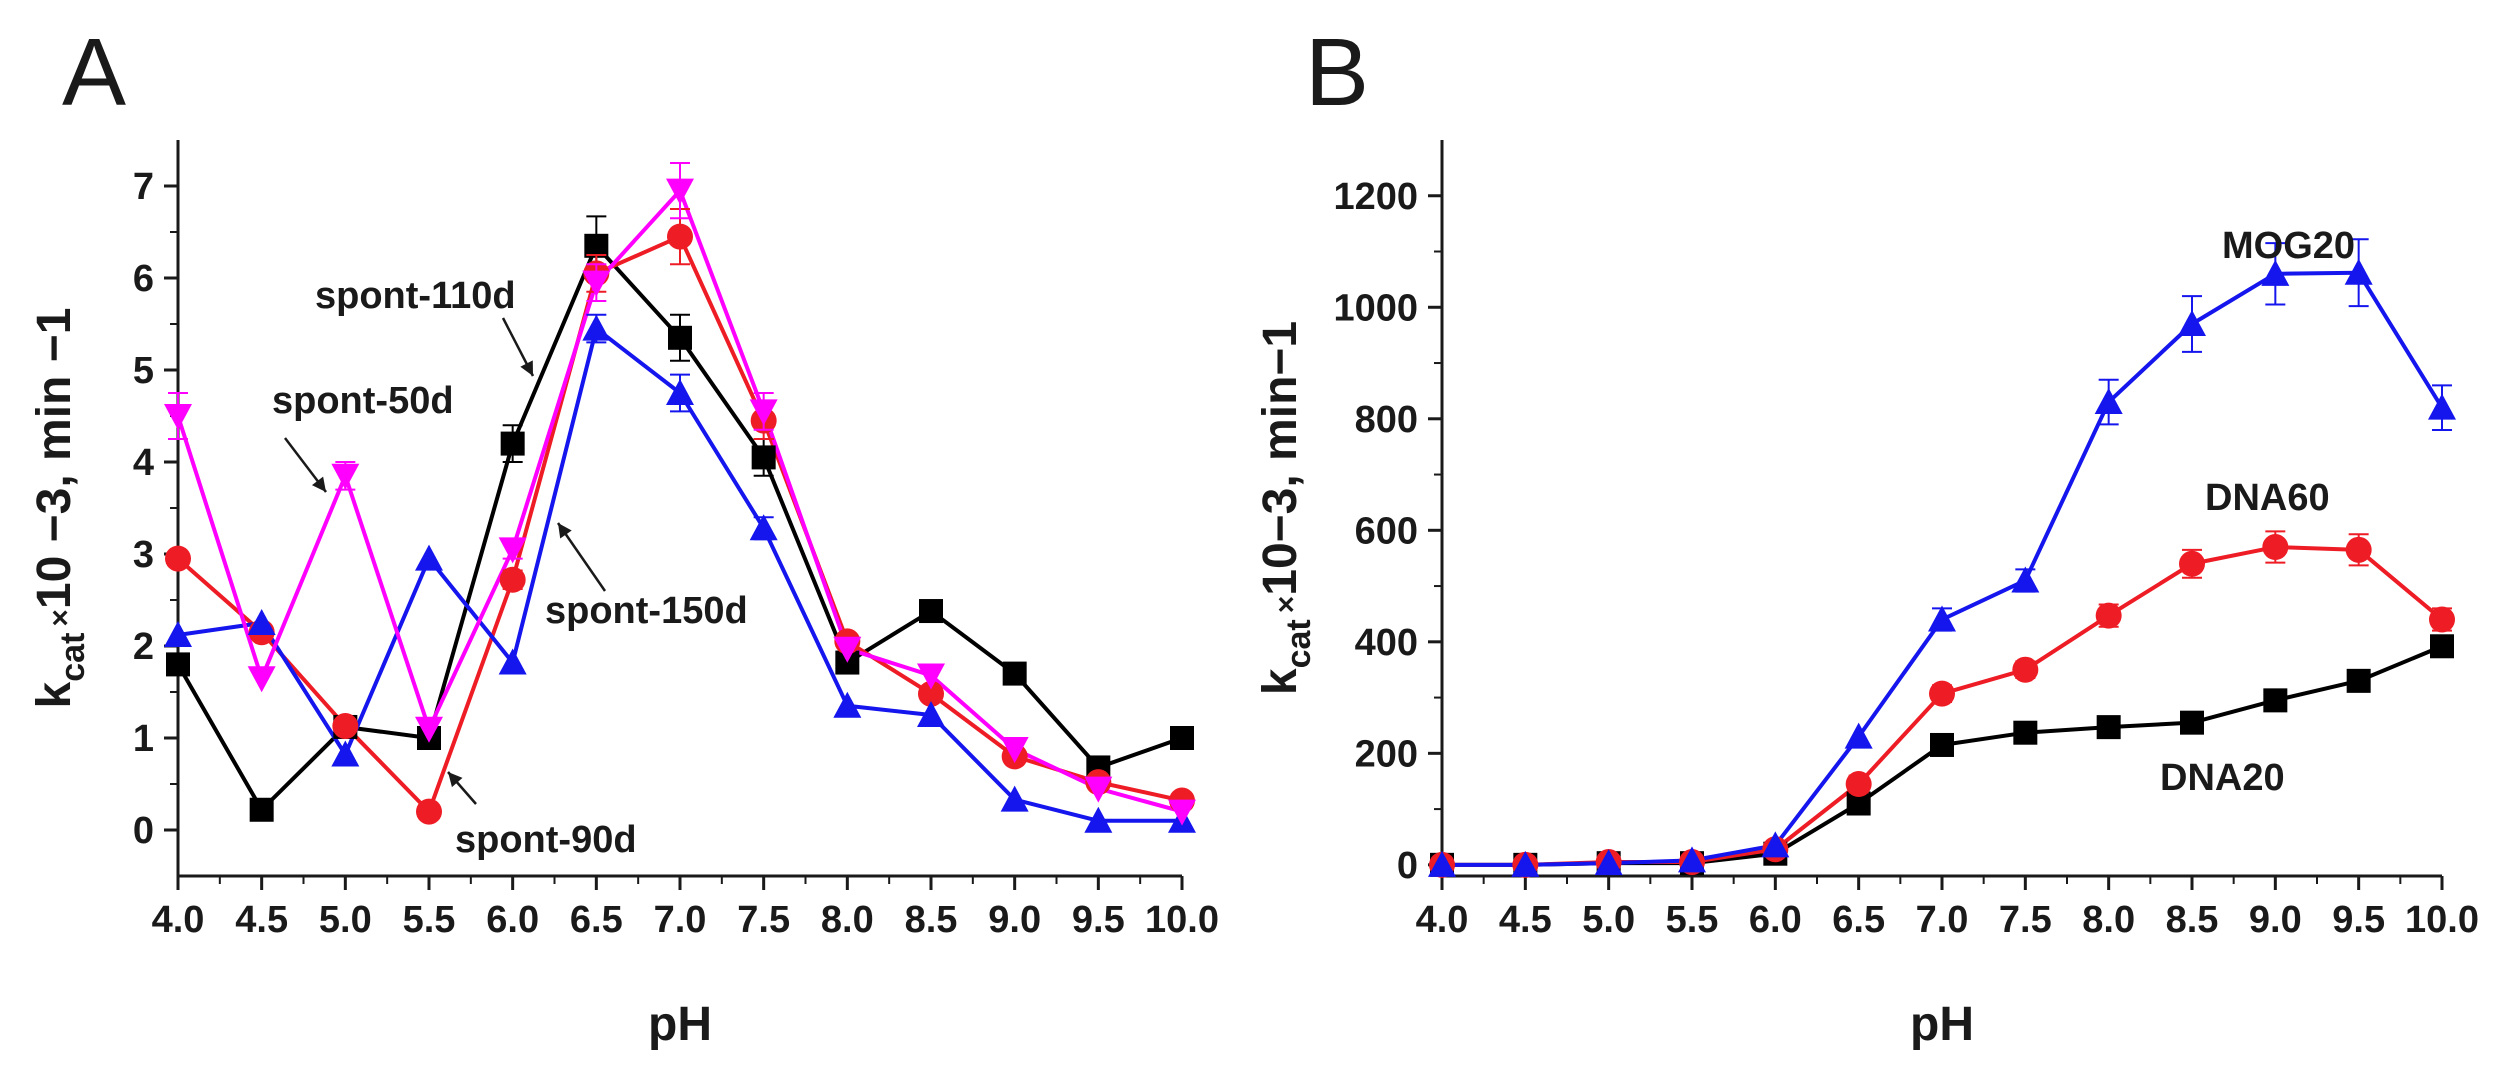 This screenshot has height=1065, width=2497. What do you see at coordinates (1942, 1024) in the screenshot?
I see `x-axis-title: pH` at bounding box center [1942, 1024].